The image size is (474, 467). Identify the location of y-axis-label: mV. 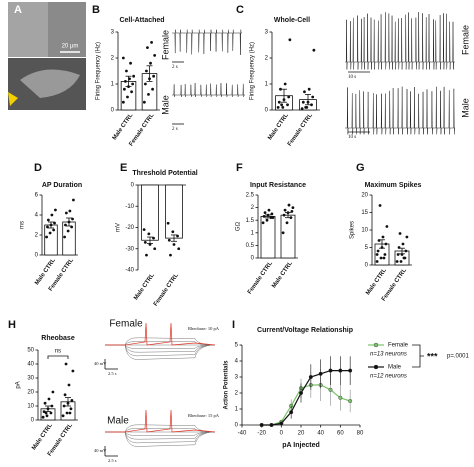
(119, 227).